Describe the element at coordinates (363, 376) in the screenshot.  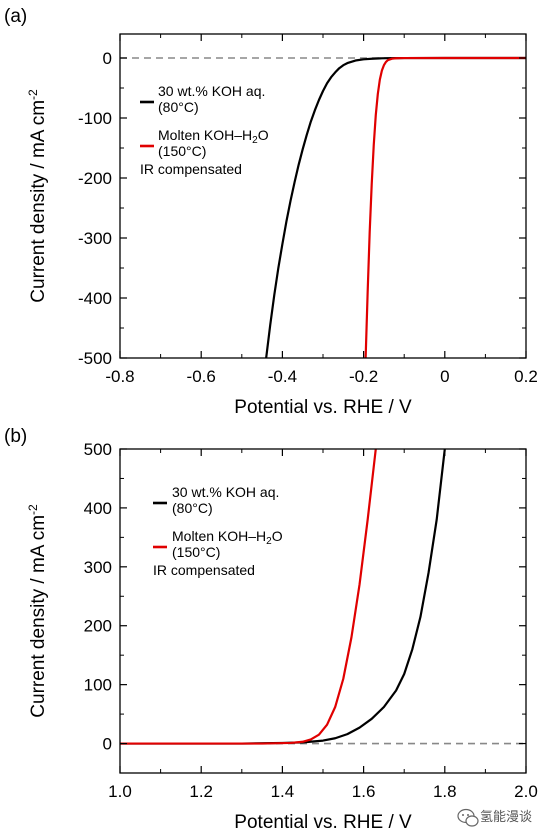
I see `x-tick-label: -0.2` at that location.